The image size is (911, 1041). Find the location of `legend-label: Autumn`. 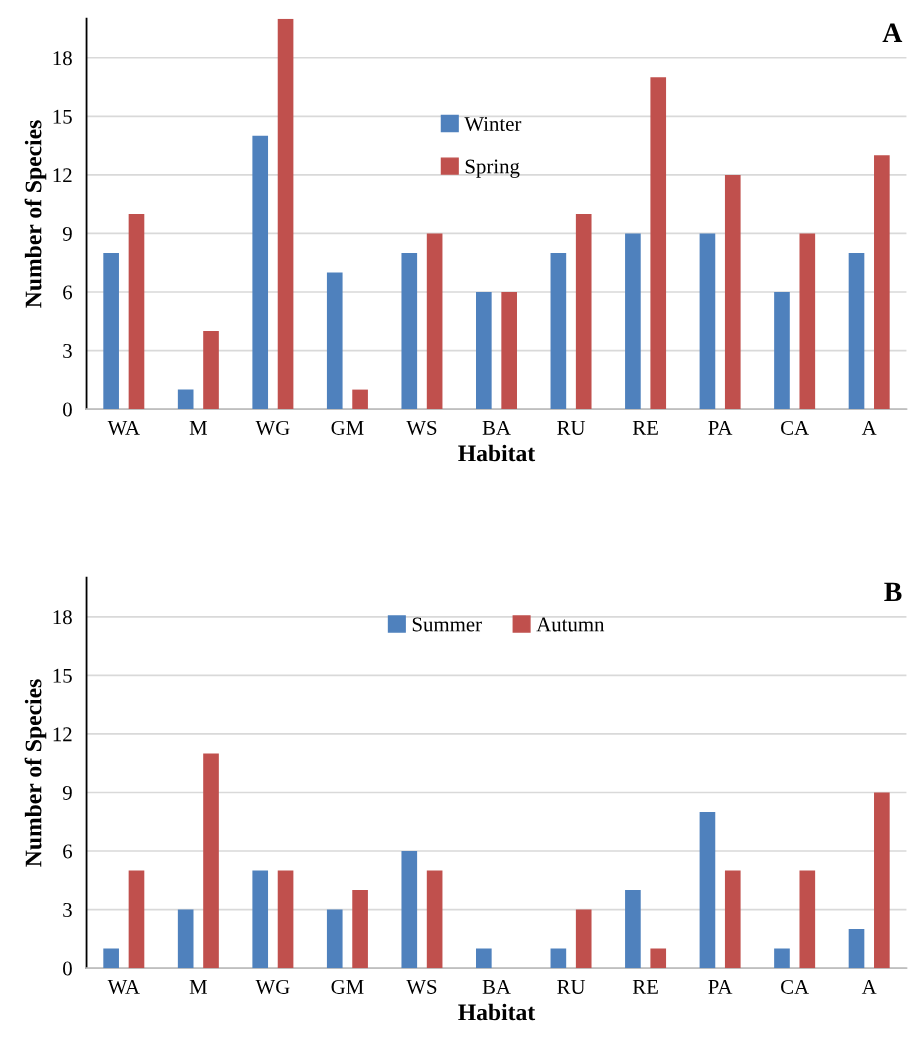

legend-label: Autumn is located at coordinates (570, 624).